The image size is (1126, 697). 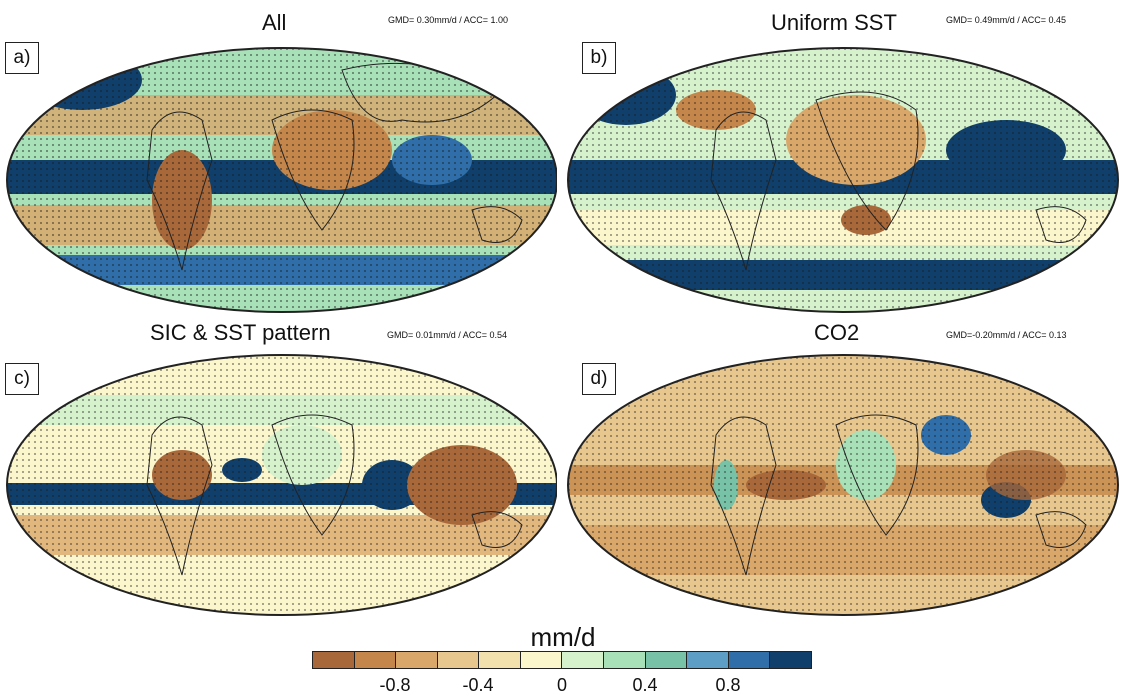 I want to click on colorbar-tick-label: -0.4, so click(x=477, y=685).